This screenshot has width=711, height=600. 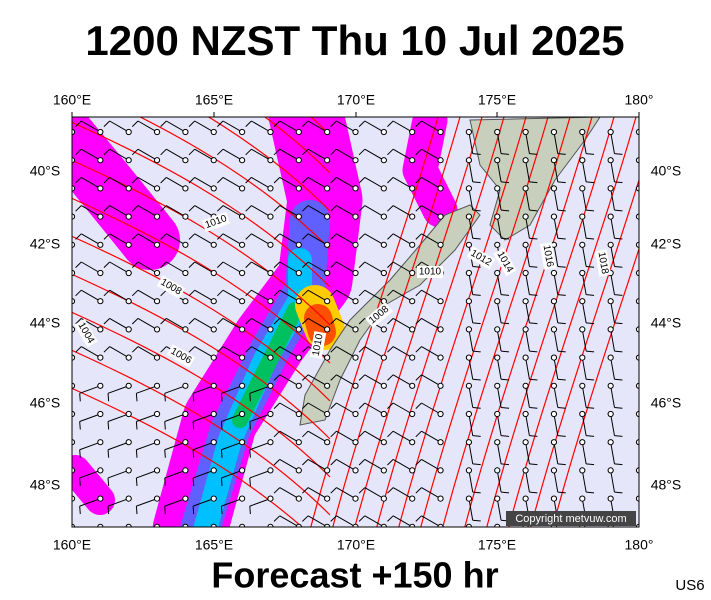 What do you see at coordinates (45, 171) in the screenshot?
I see `lat-label-left: 40°S` at bounding box center [45, 171].